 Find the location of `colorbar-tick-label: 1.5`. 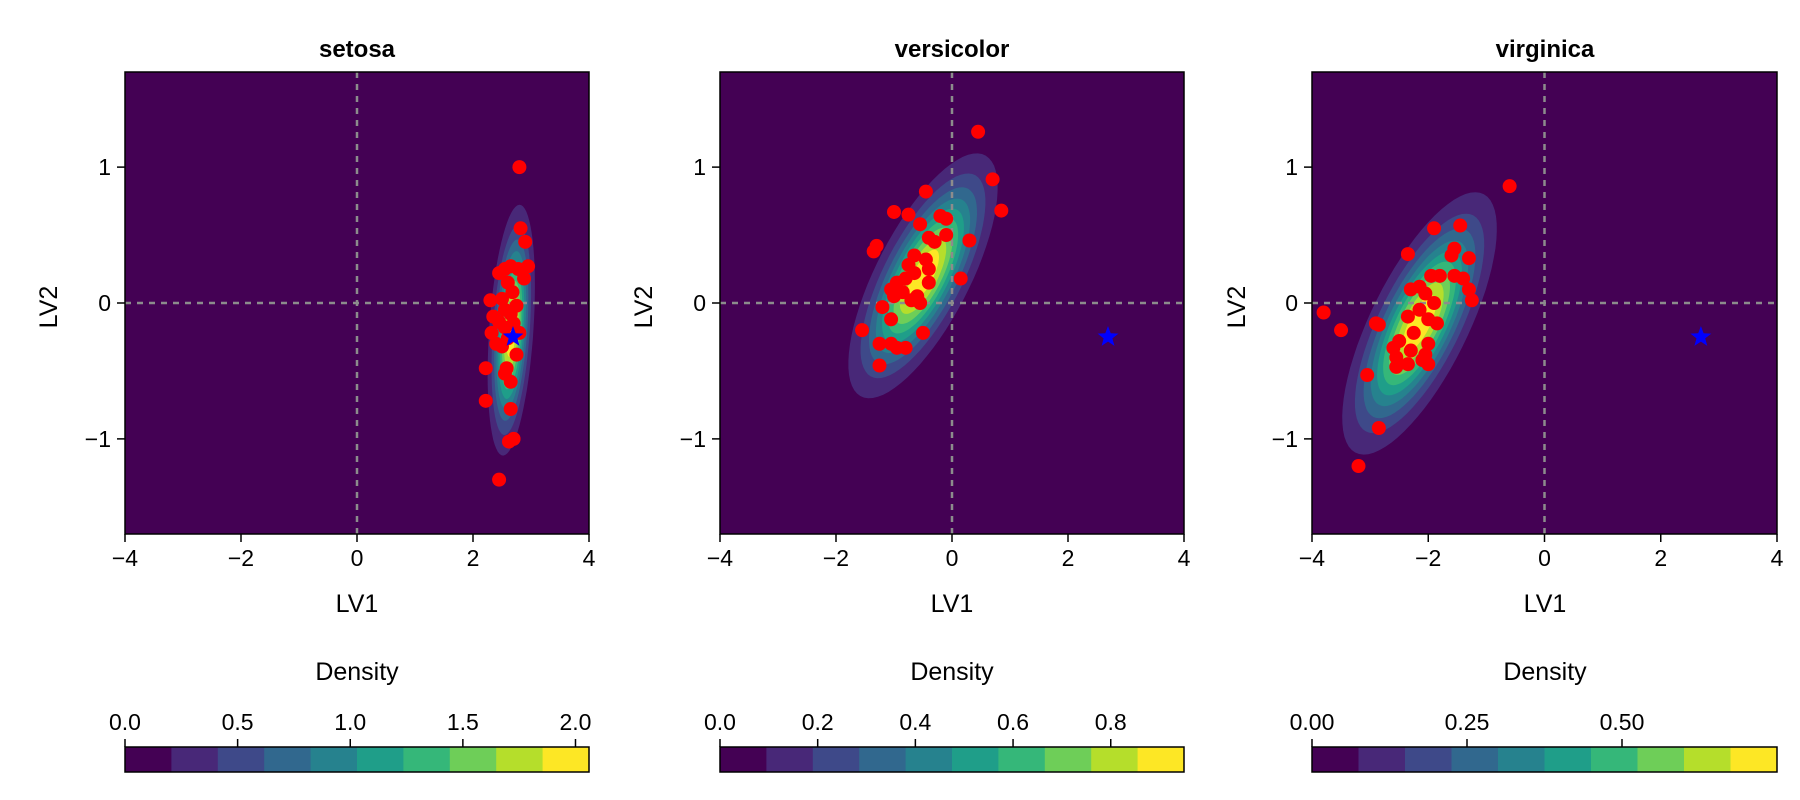

colorbar-tick-label: 1.5 is located at coordinates (463, 722).